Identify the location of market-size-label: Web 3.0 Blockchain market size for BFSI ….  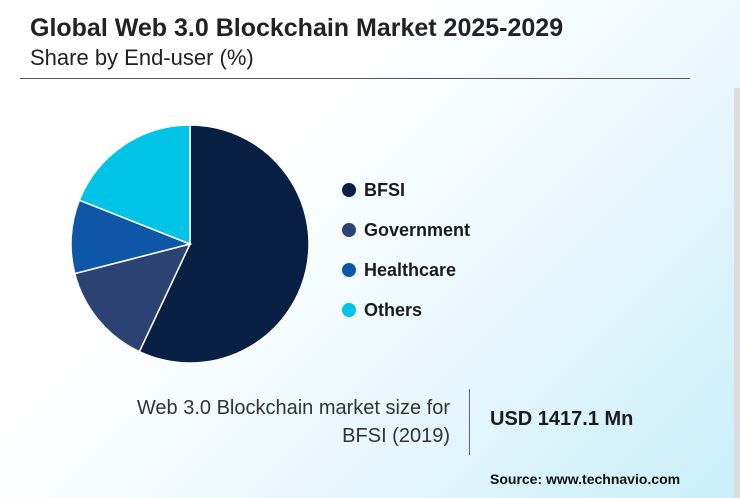
(260, 422).